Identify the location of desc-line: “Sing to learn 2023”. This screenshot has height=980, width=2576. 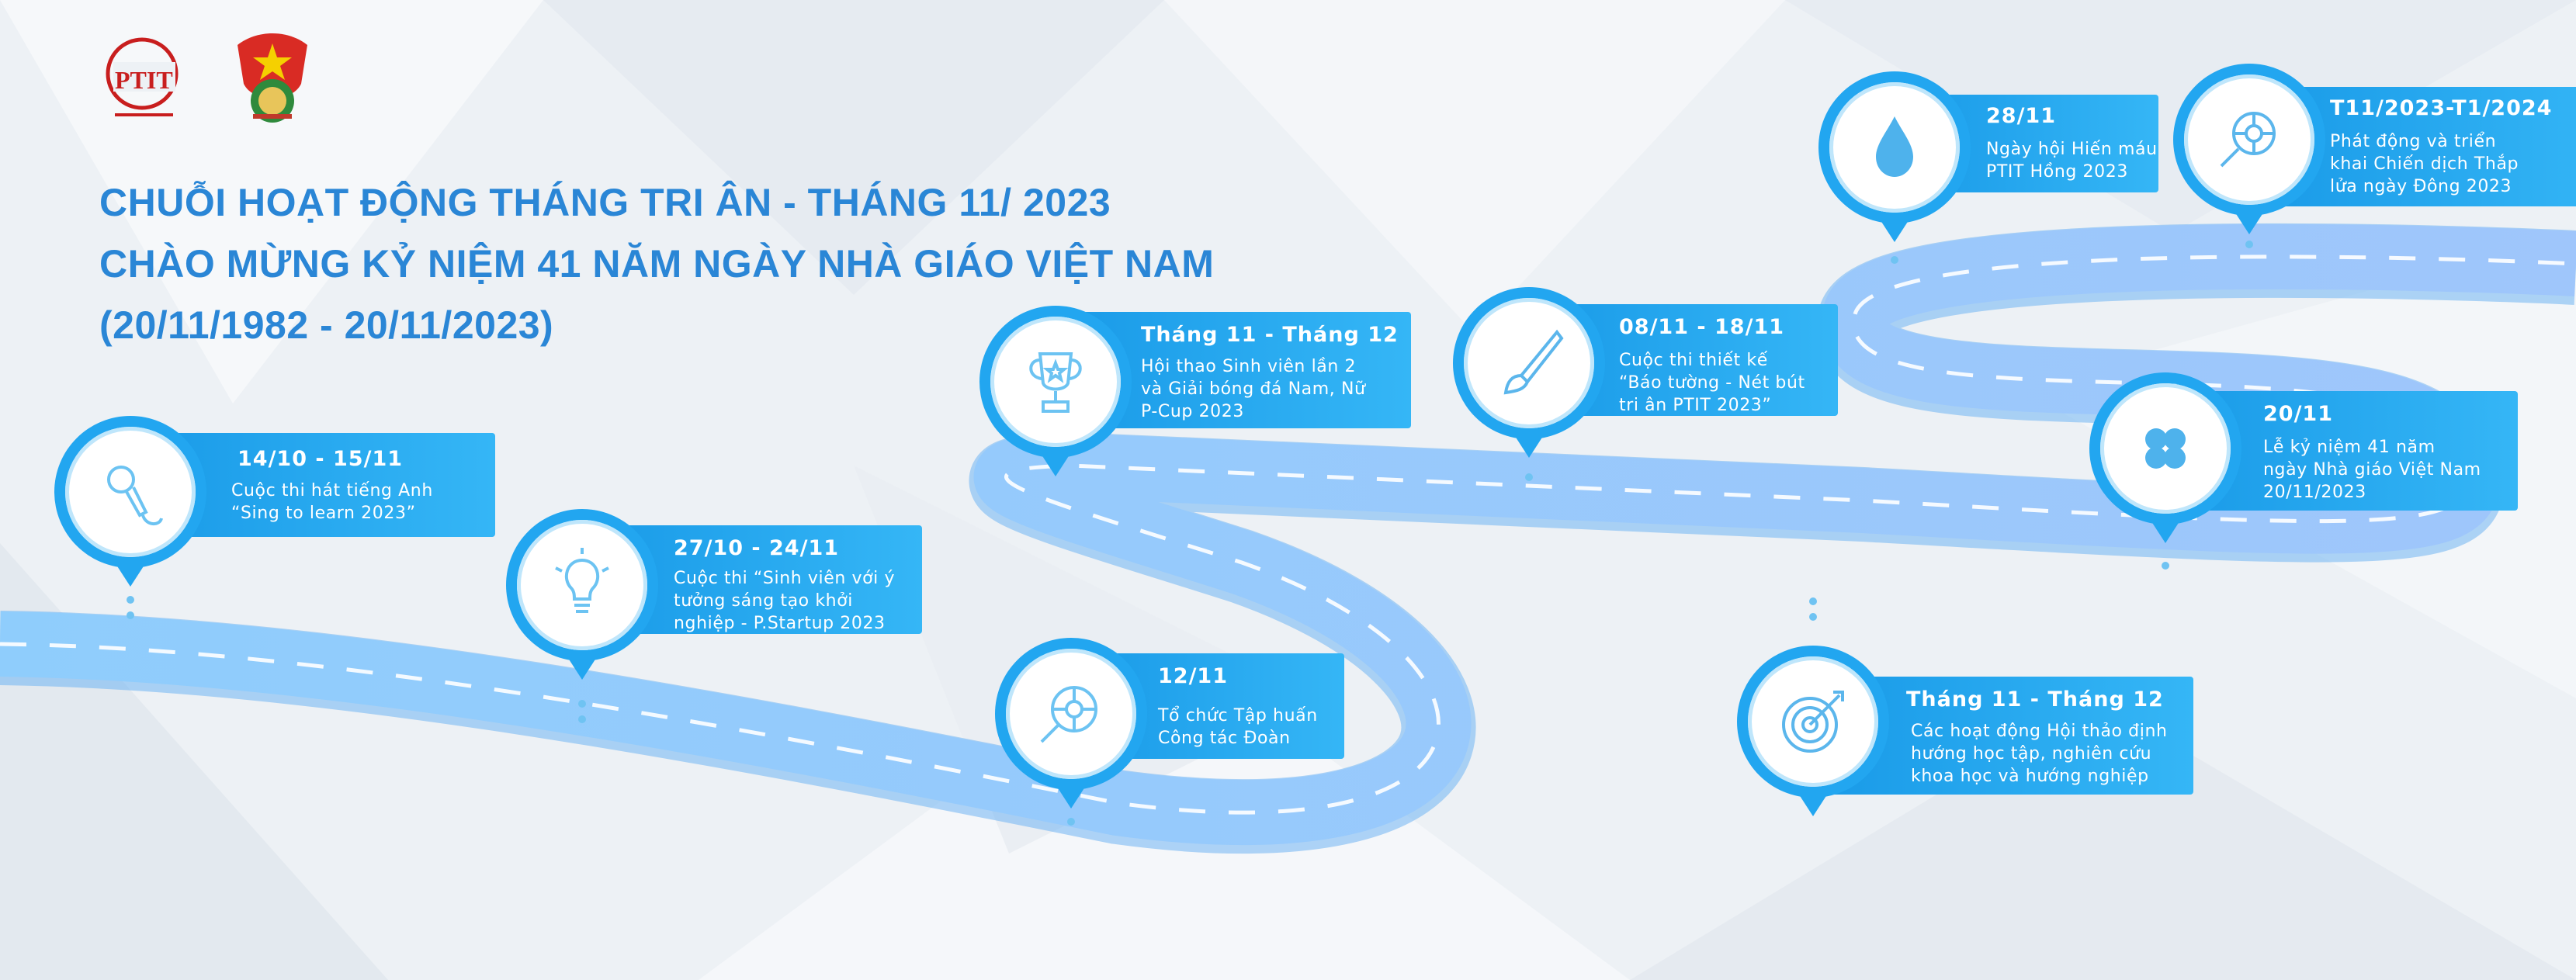
(323, 513).